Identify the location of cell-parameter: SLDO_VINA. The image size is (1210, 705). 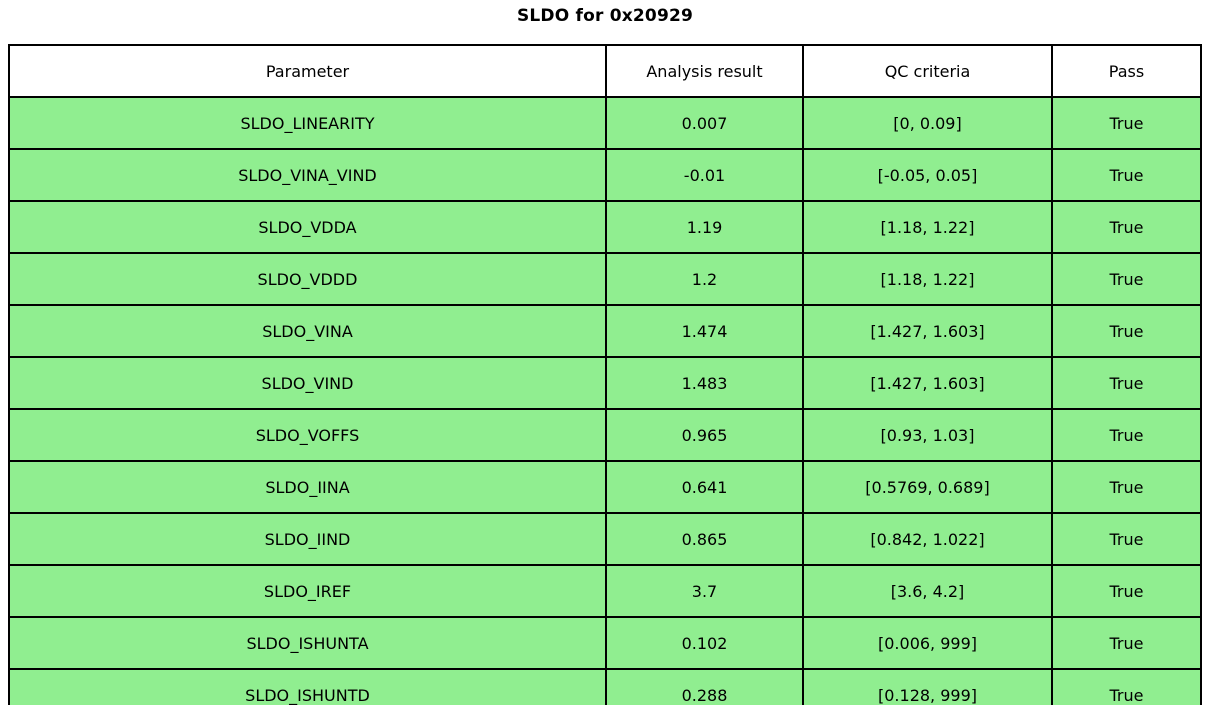
(307, 331).